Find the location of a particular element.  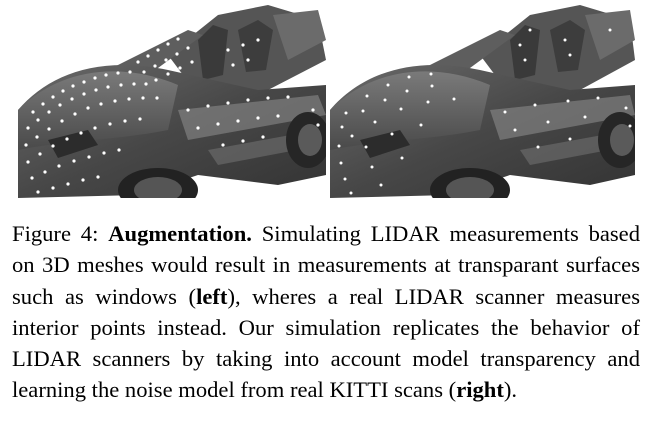

caption-text-part3: ). is located at coordinates (510, 390).